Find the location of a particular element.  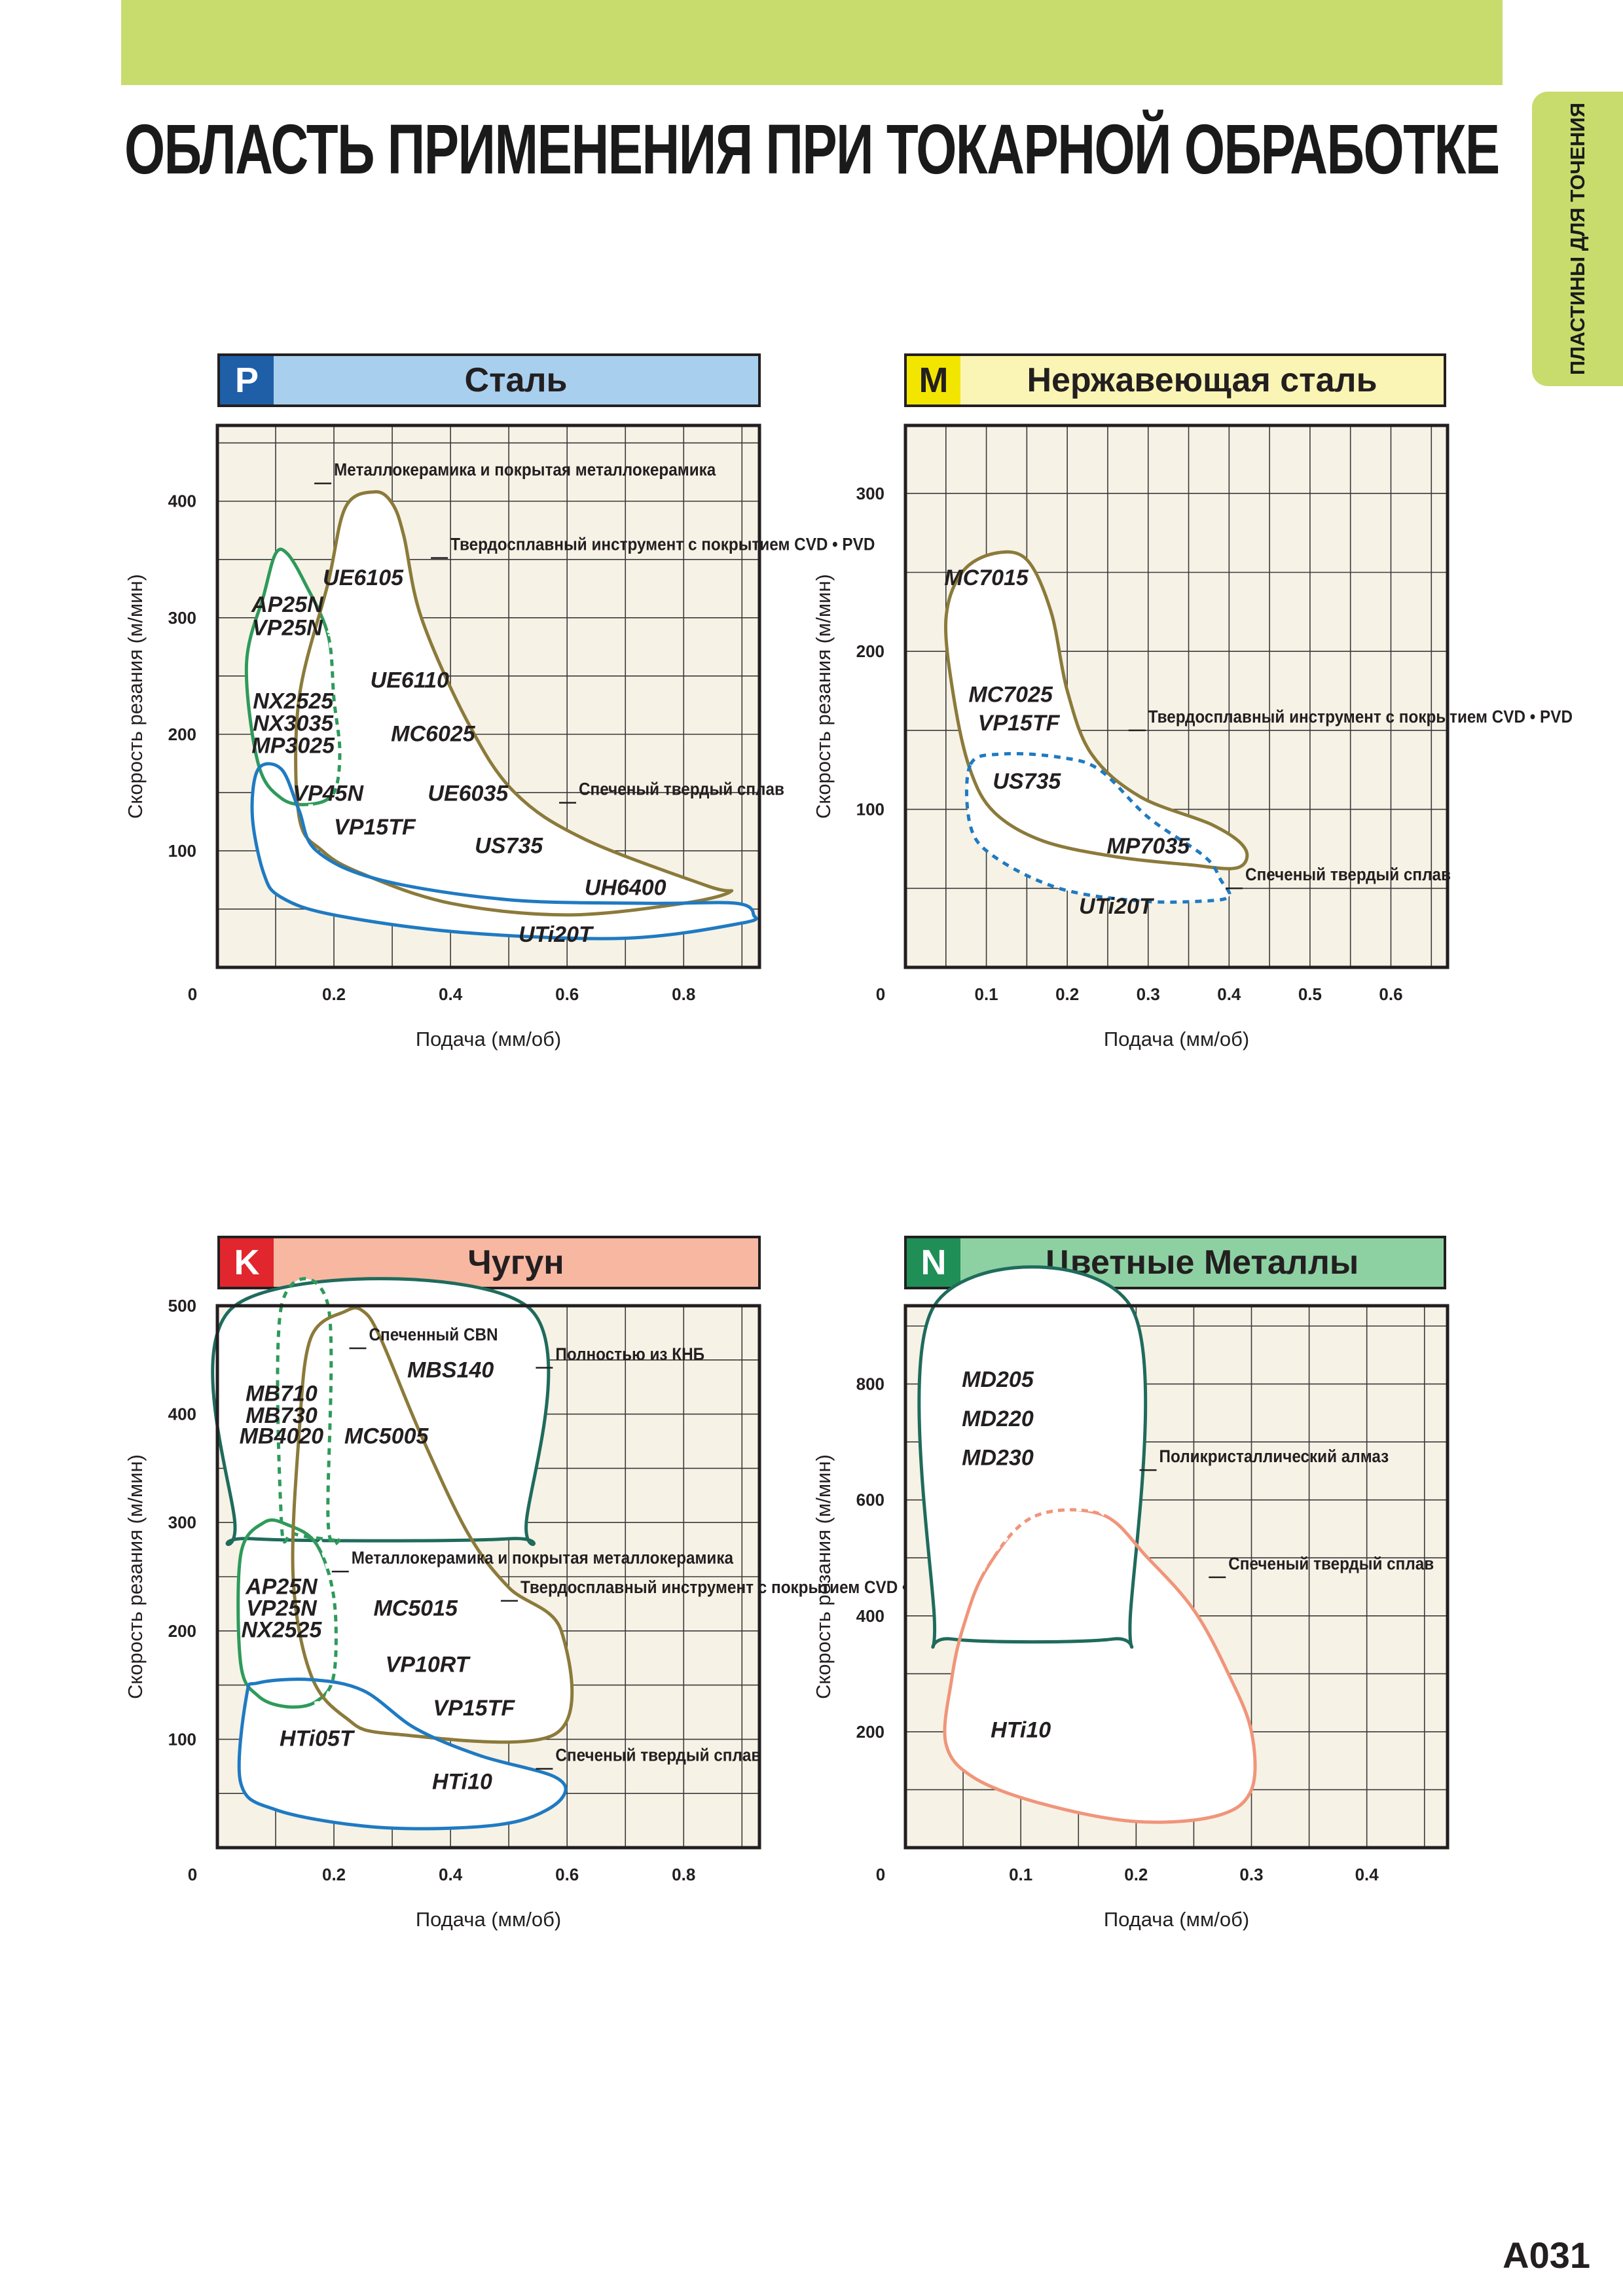

grade-label: UTi20T is located at coordinates (1117, 906).